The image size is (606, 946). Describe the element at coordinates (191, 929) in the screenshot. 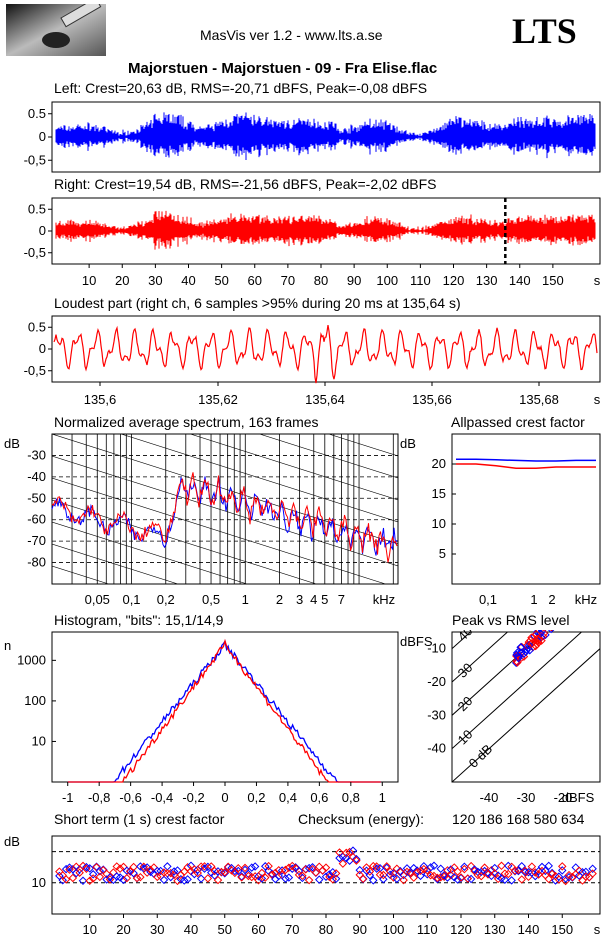

I see `x-tick-label: 40` at that location.